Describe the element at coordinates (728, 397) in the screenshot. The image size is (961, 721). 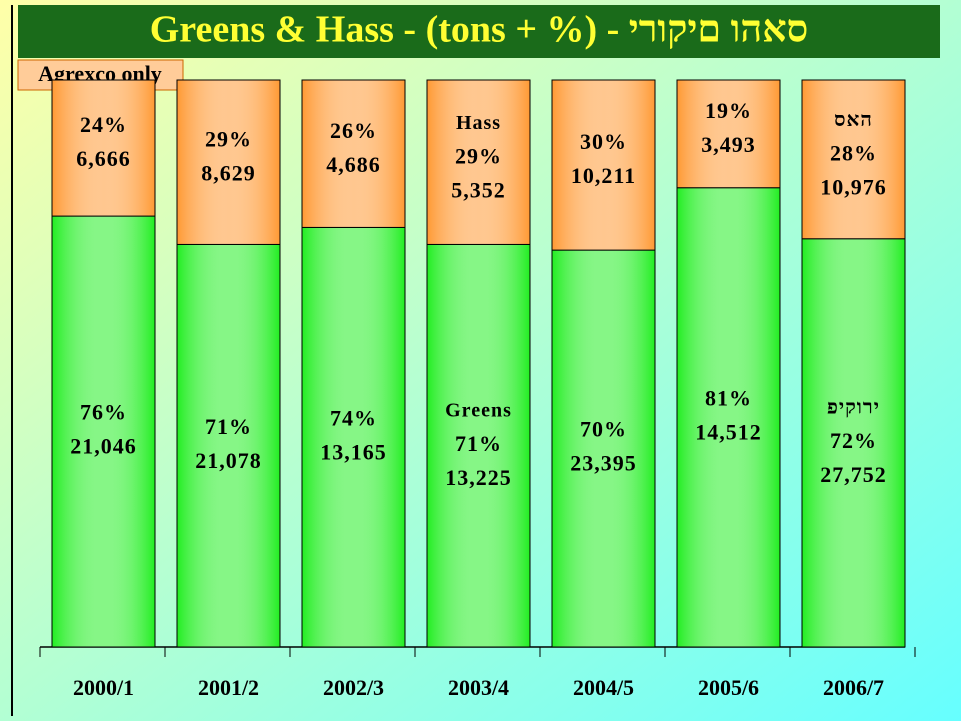
I see `value-label: 81%` at that location.